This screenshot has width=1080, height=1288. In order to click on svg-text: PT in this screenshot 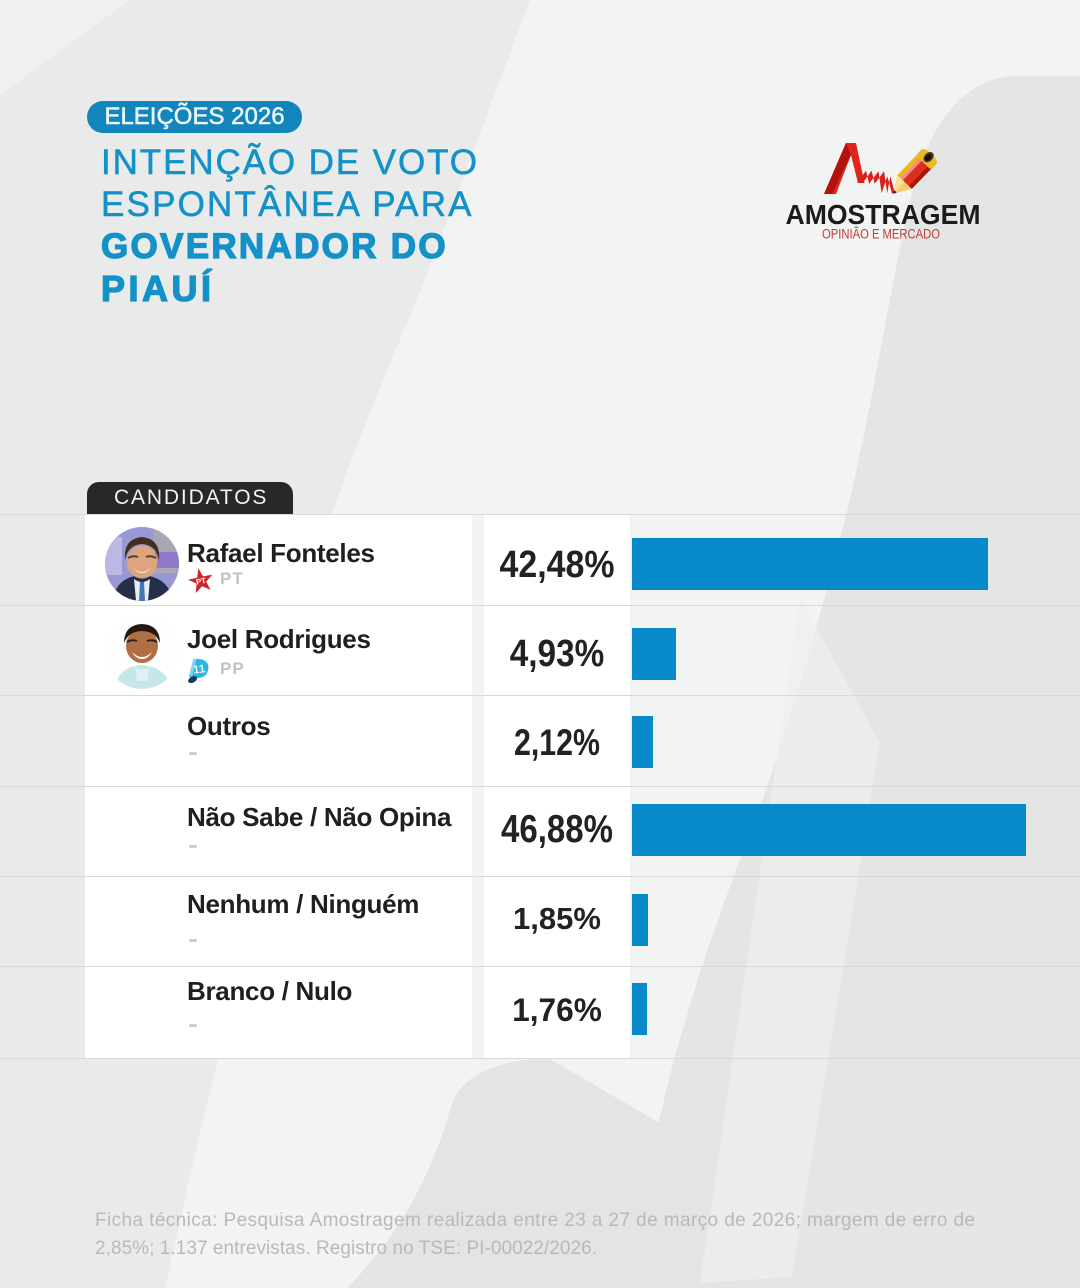, I will do `click(201, 581)`.